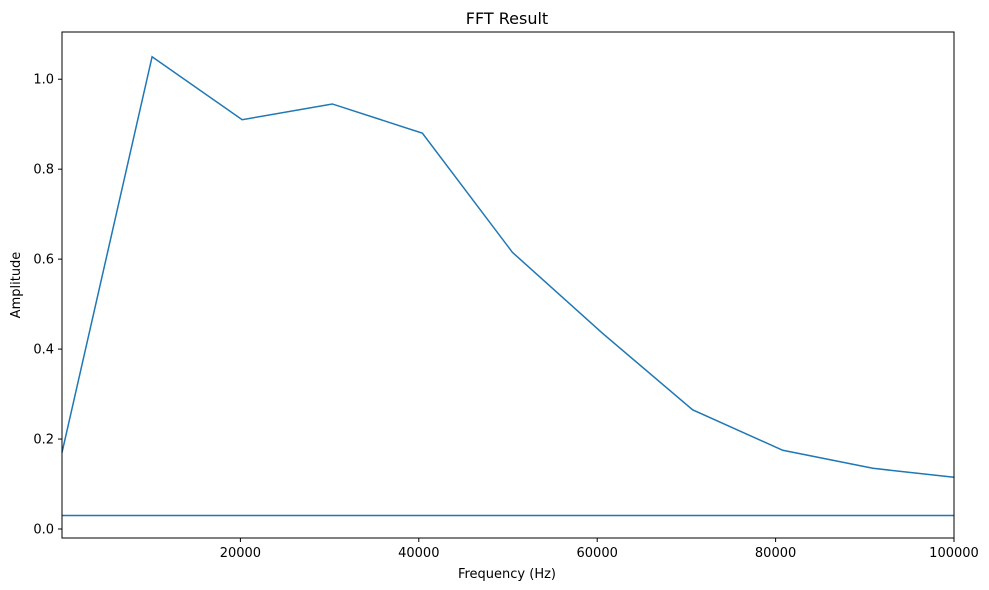 The width and height of the screenshot is (989, 590). What do you see at coordinates (240, 553) in the screenshot?
I see `x-tick-label: 20000` at bounding box center [240, 553].